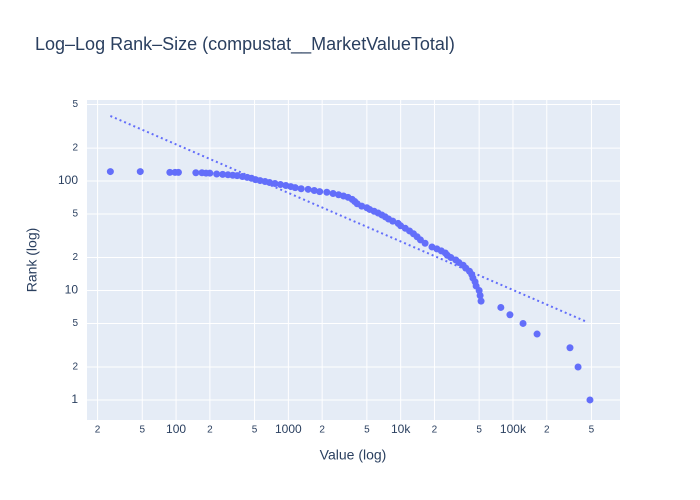 Image resolution: width=700 pixels, height=500 pixels. Describe the element at coordinates (74, 399) in the screenshot. I see `y-tick-label: 1` at that location.